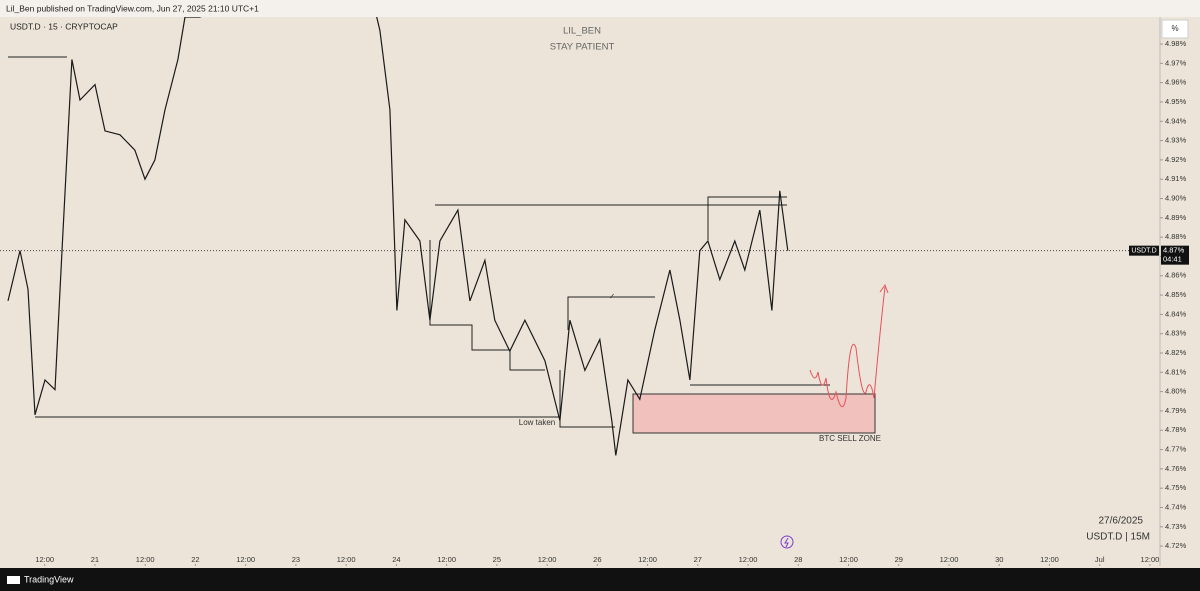  Describe the element at coordinates (850, 438) in the screenshot. I see `annotation: BTC SELL ZONE` at that location.